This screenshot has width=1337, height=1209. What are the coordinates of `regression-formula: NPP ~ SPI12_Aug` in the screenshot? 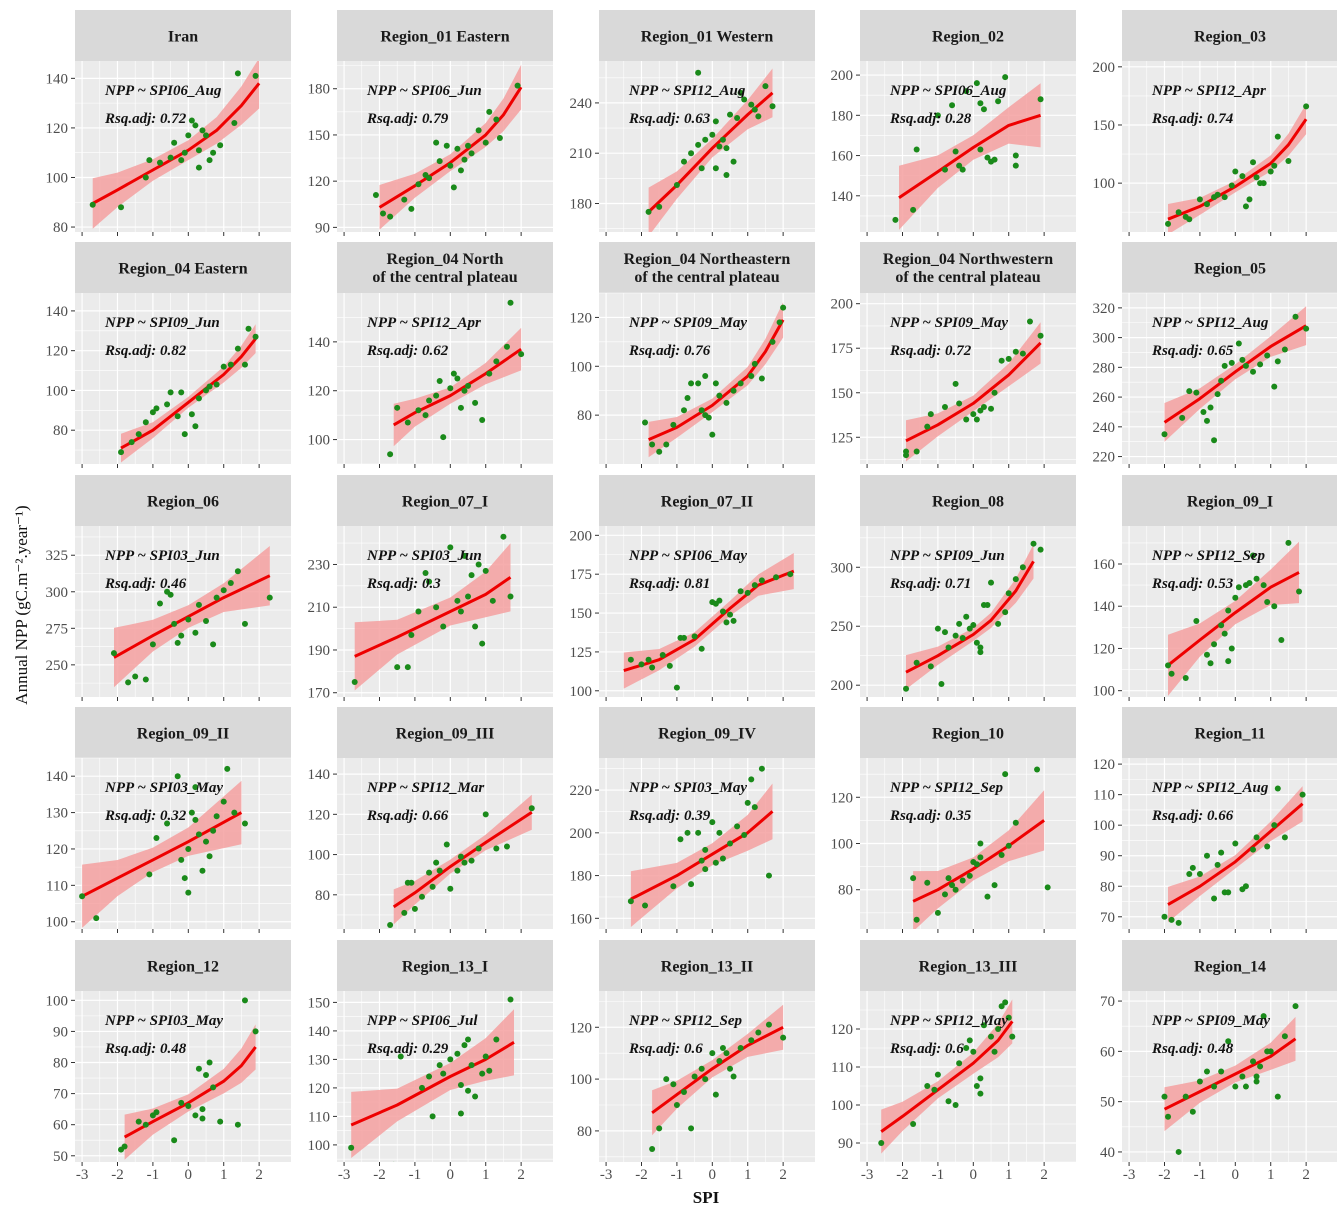 It's located at (1210, 323).